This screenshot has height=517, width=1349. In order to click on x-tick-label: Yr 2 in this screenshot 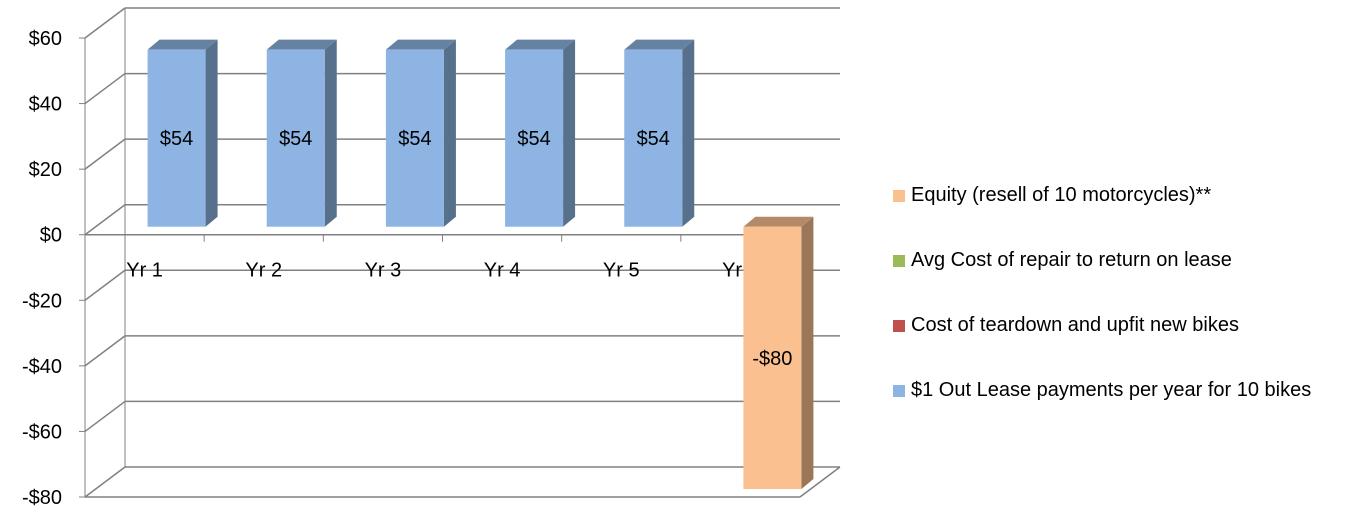, I will do `click(263, 271)`.